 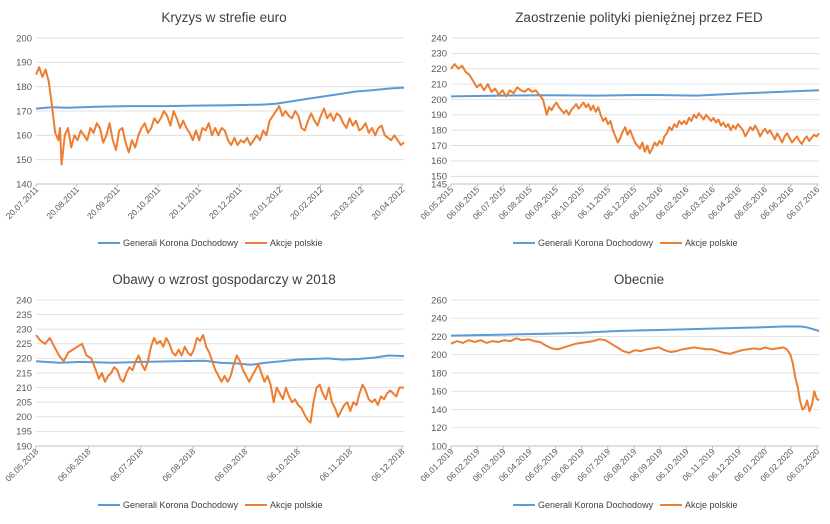 What do you see at coordinates (126, 464) in the screenshot?
I see `x-tick-label: 06.07.2018` at bounding box center [126, 464].